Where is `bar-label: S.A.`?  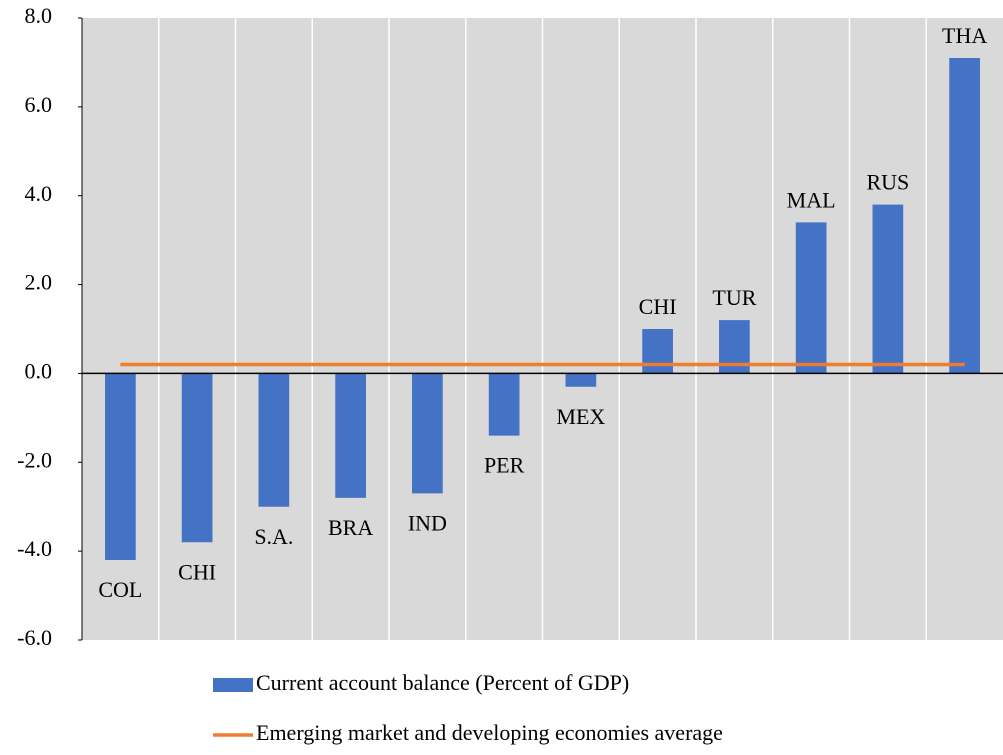
bar-label: S.A. is located at coordinates (273, 536).